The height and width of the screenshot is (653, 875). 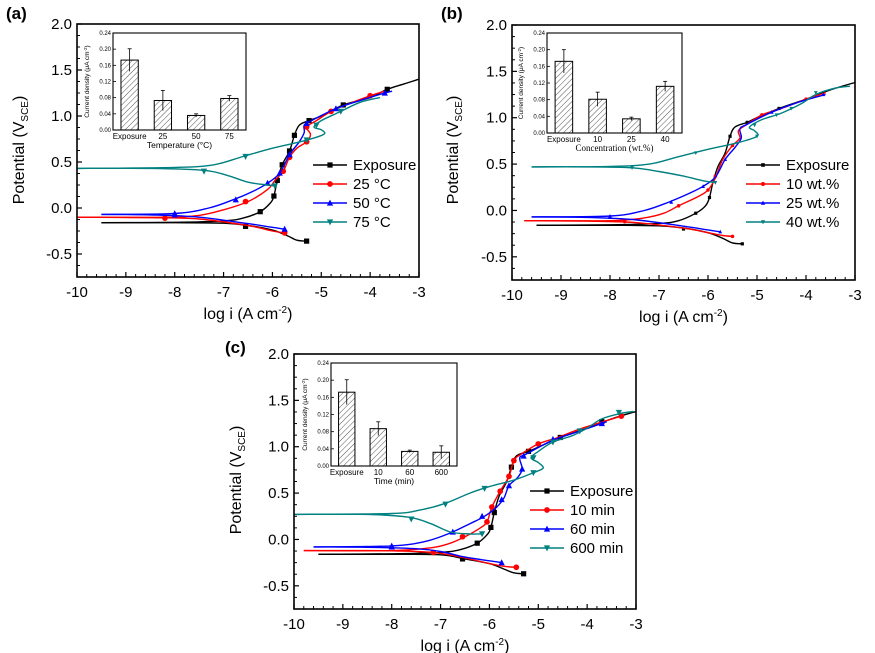 What do you see at coordinates (452, 13) in the screenshot?
I see `panel-label: (b)` at bounding box center [452, 13].